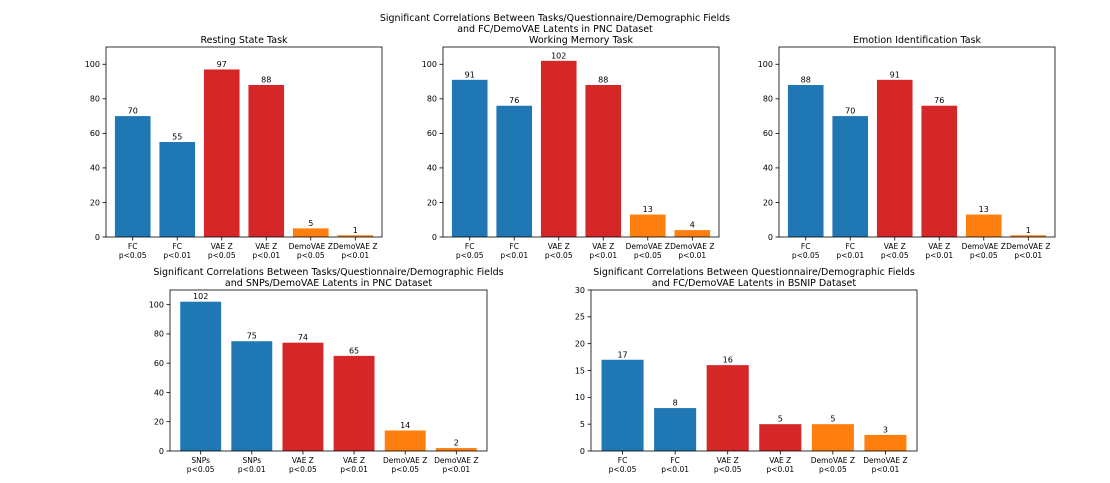 This screenshot has height=483, width=1110. What do you see at coordinates (895, 74) in the screenshot?
I see `bar-value-label: 91` at bounding box center [895, 74].